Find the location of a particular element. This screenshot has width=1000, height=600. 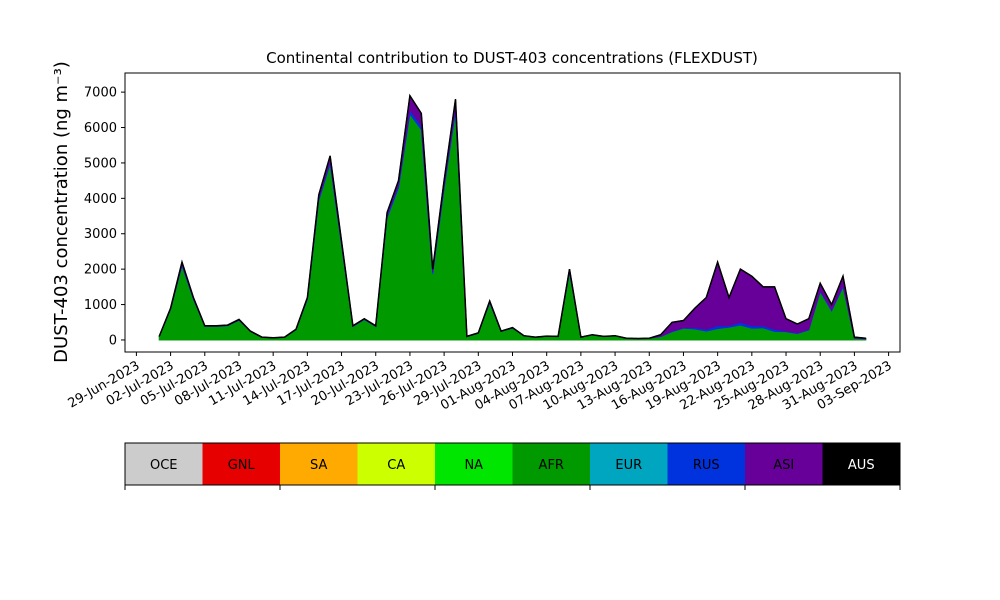

legend-label: SA is located at coordinates (318, 465).